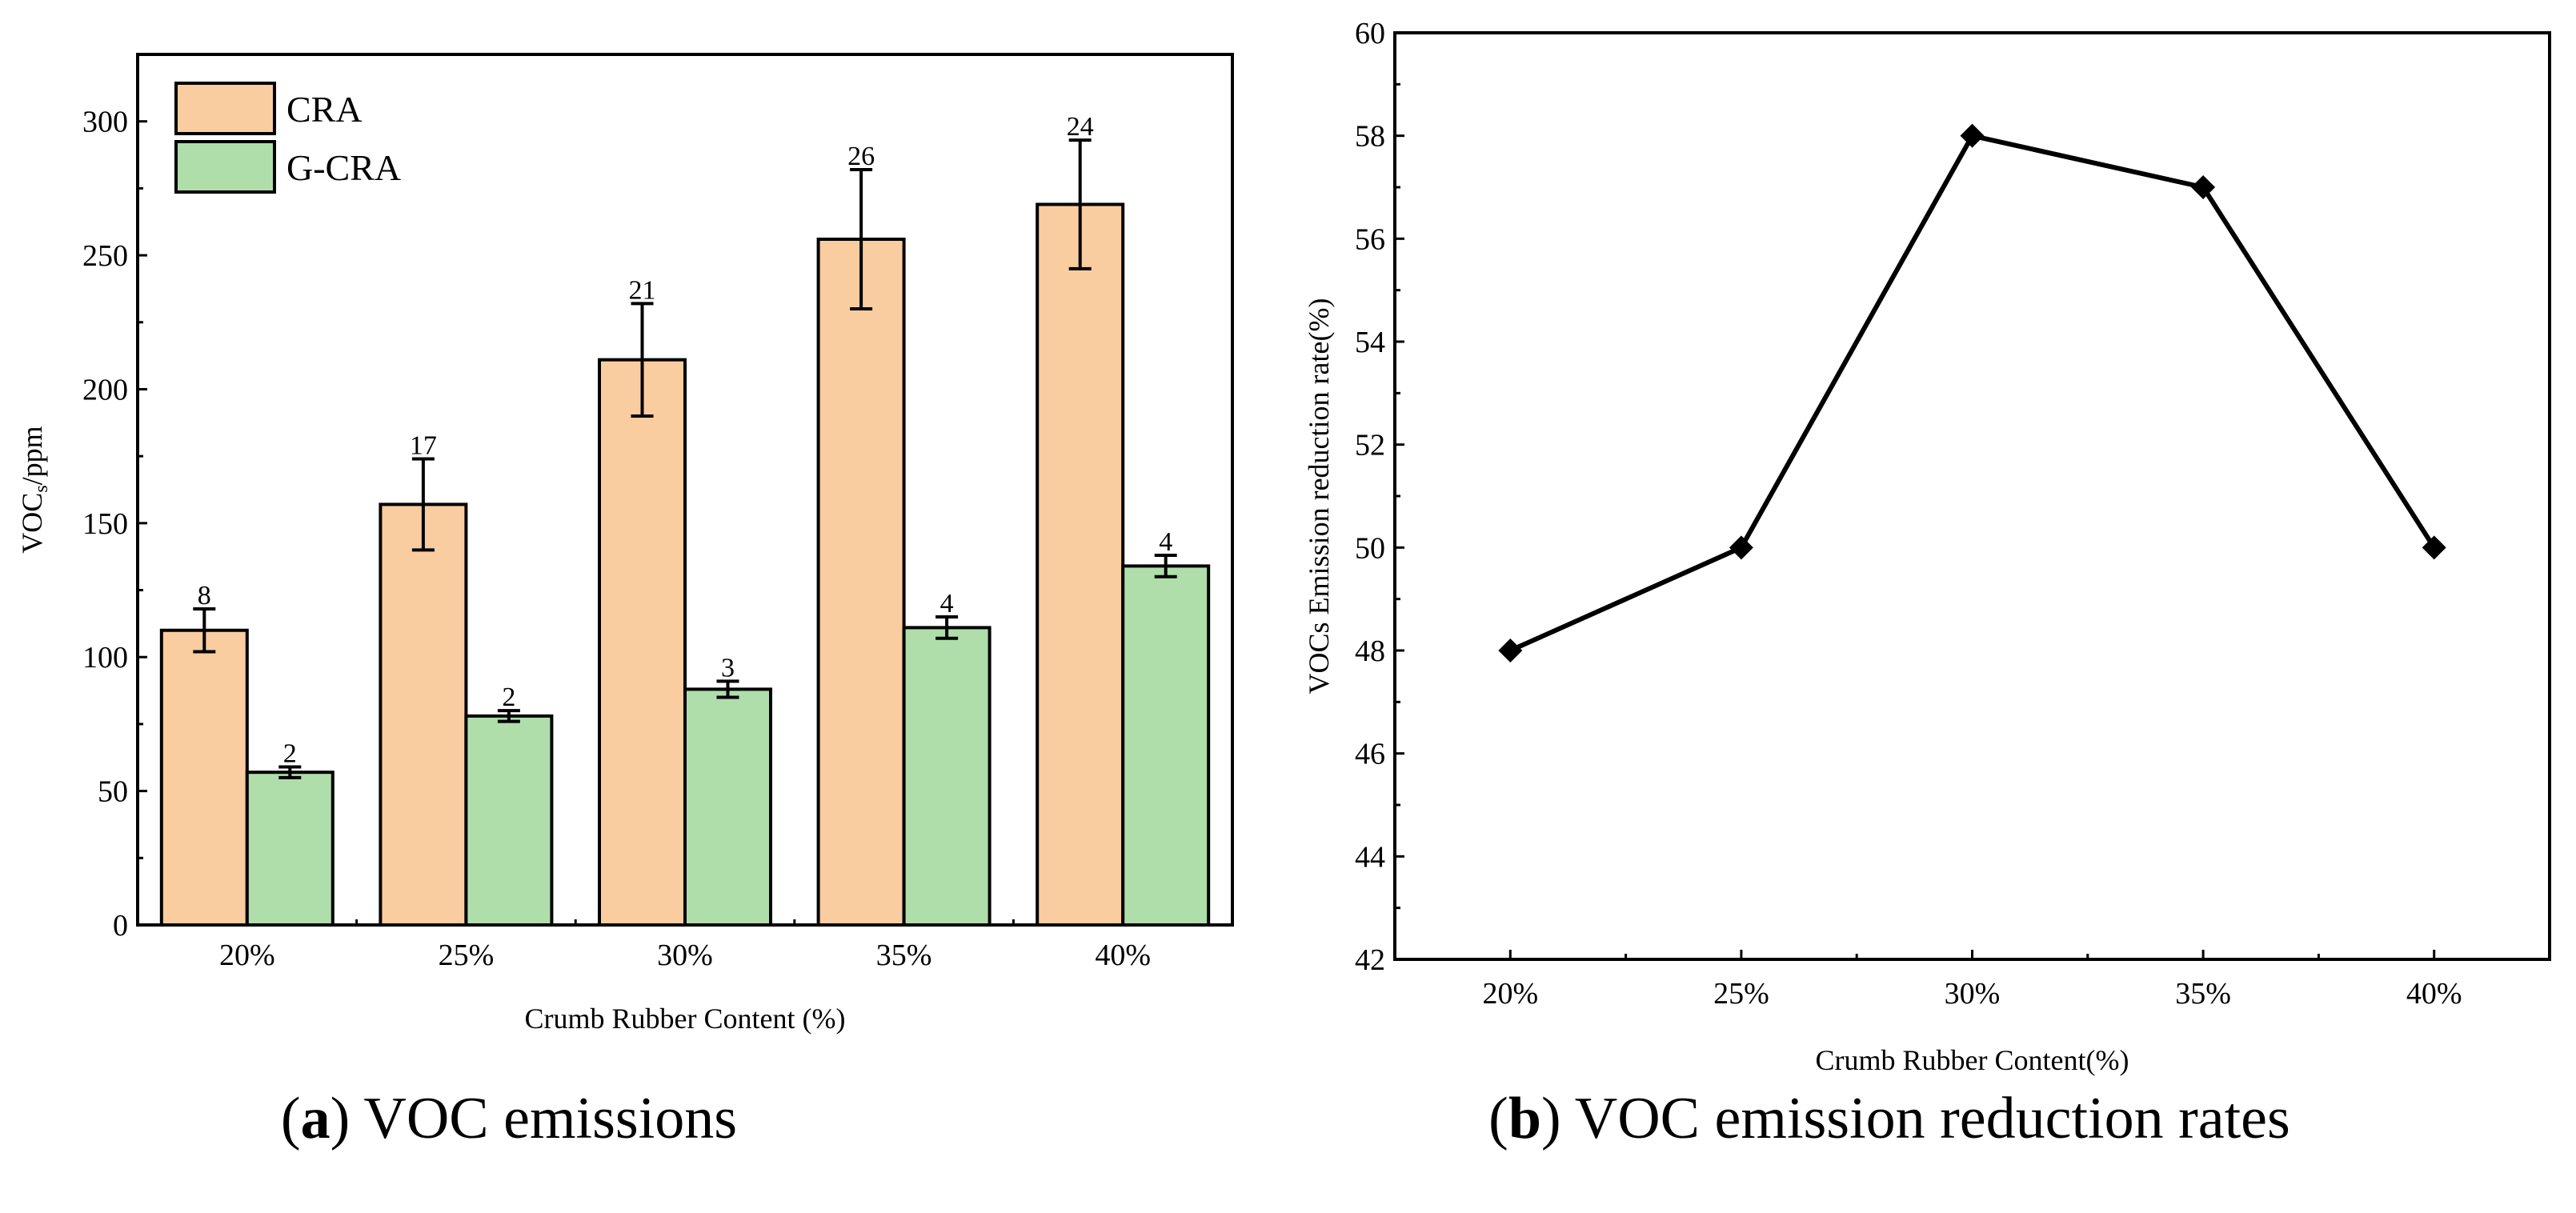 The width and height of the screenshot is (2576, 1213). I want to click on caption-a-text: VOC emissions, so click(543, 1118).